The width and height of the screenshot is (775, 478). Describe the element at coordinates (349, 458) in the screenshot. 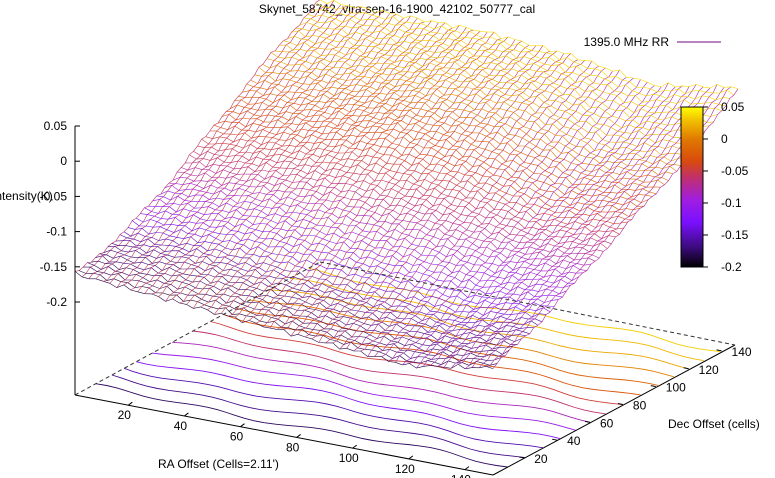

I see `x-tick-label: 100` at that location.